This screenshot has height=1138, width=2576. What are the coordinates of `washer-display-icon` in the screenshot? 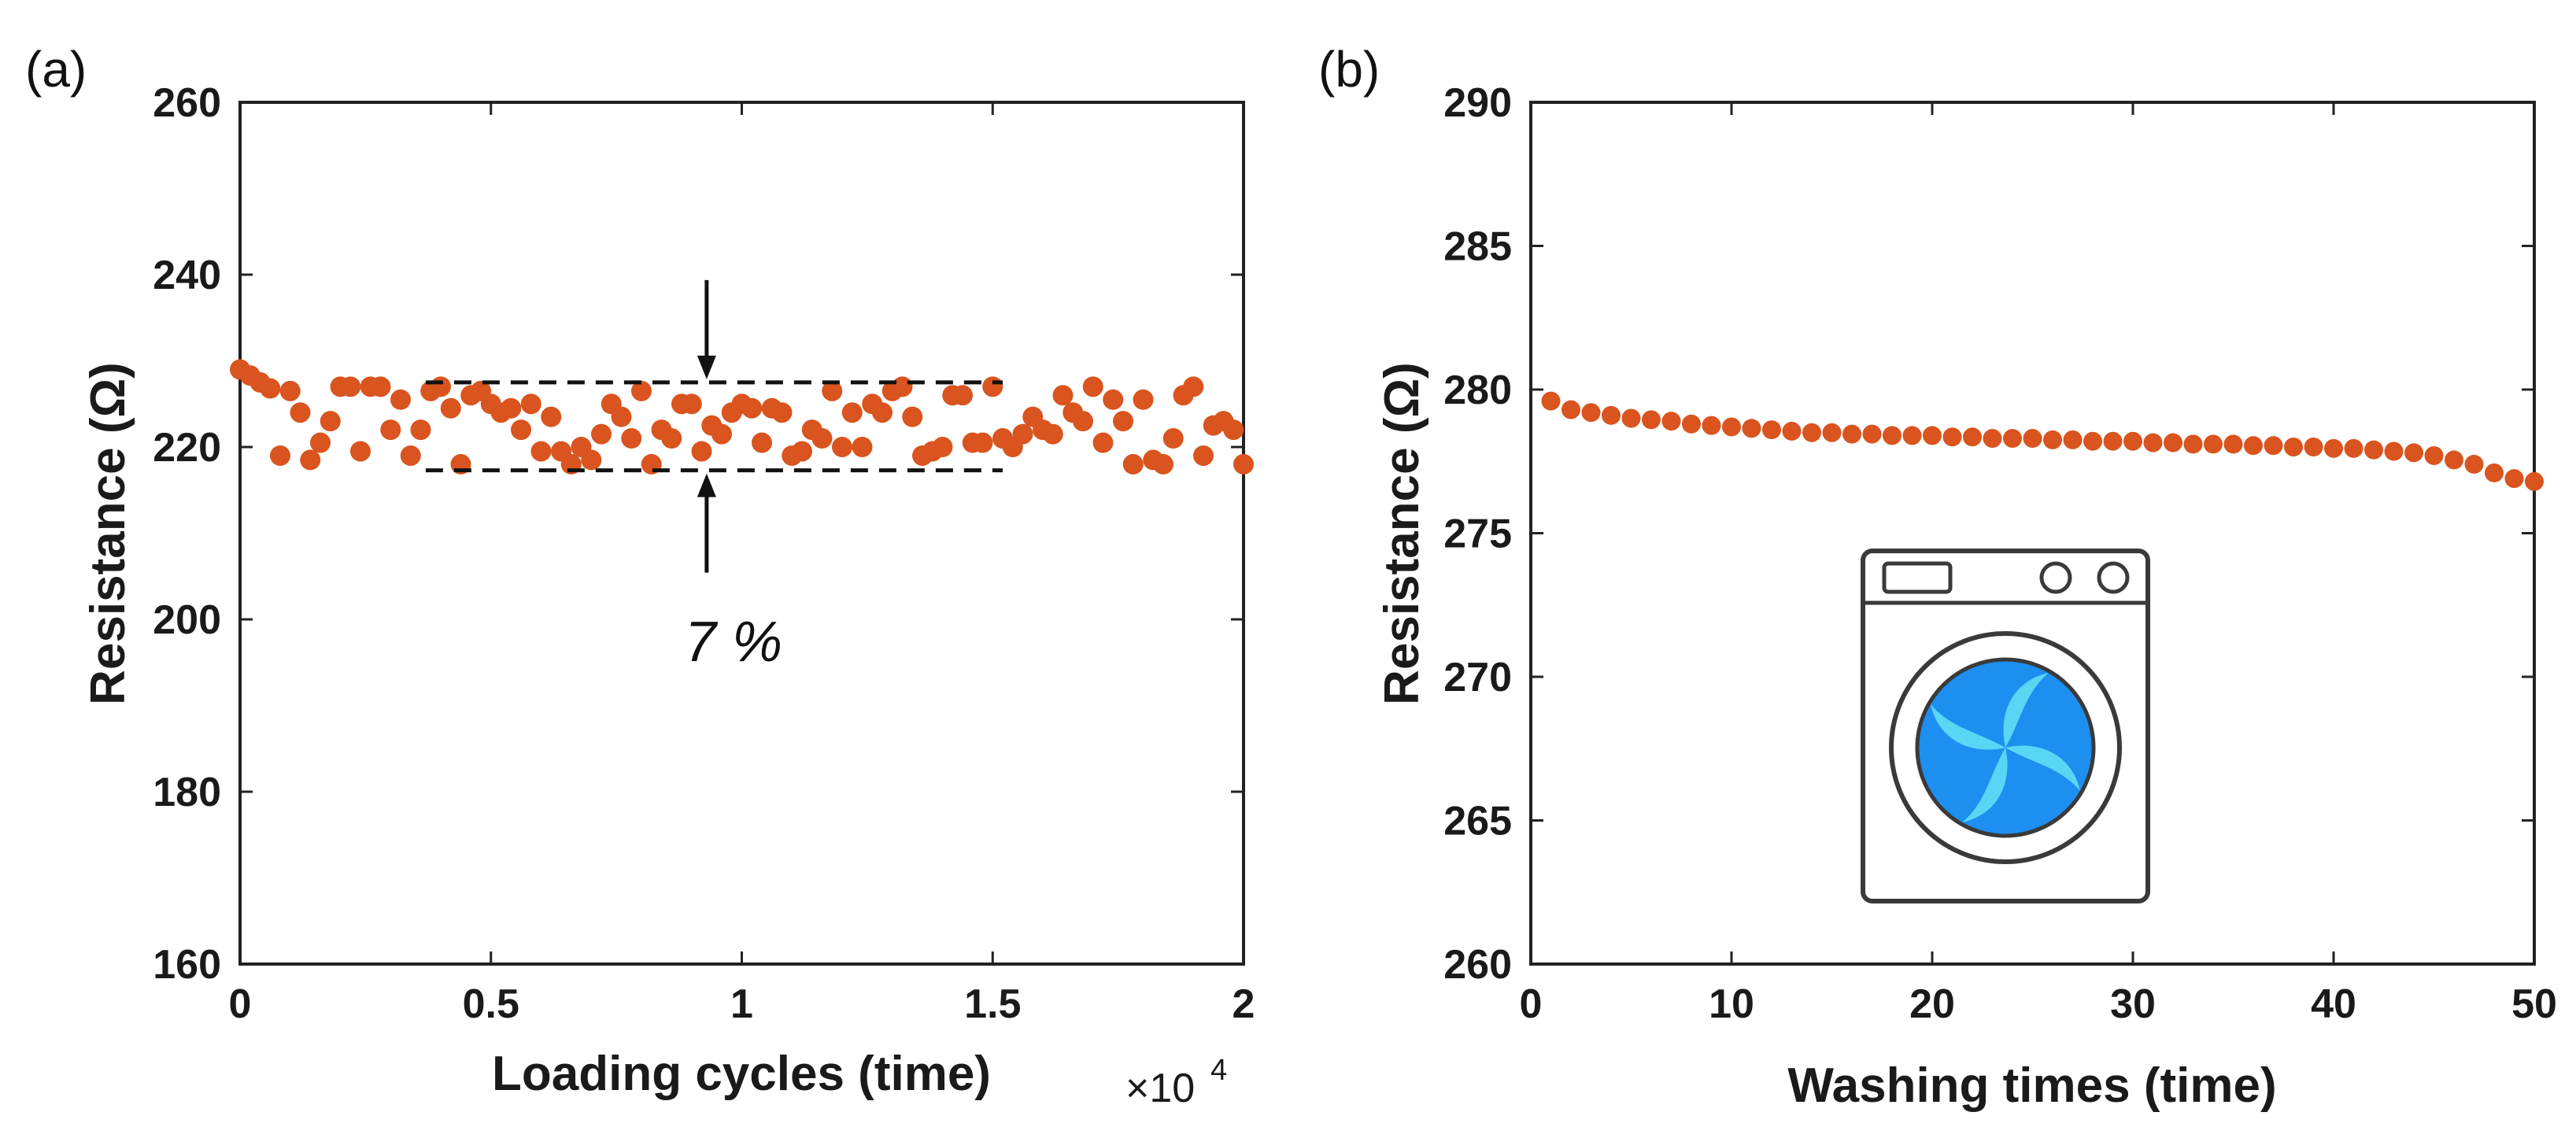 It's located at (1918, 577).